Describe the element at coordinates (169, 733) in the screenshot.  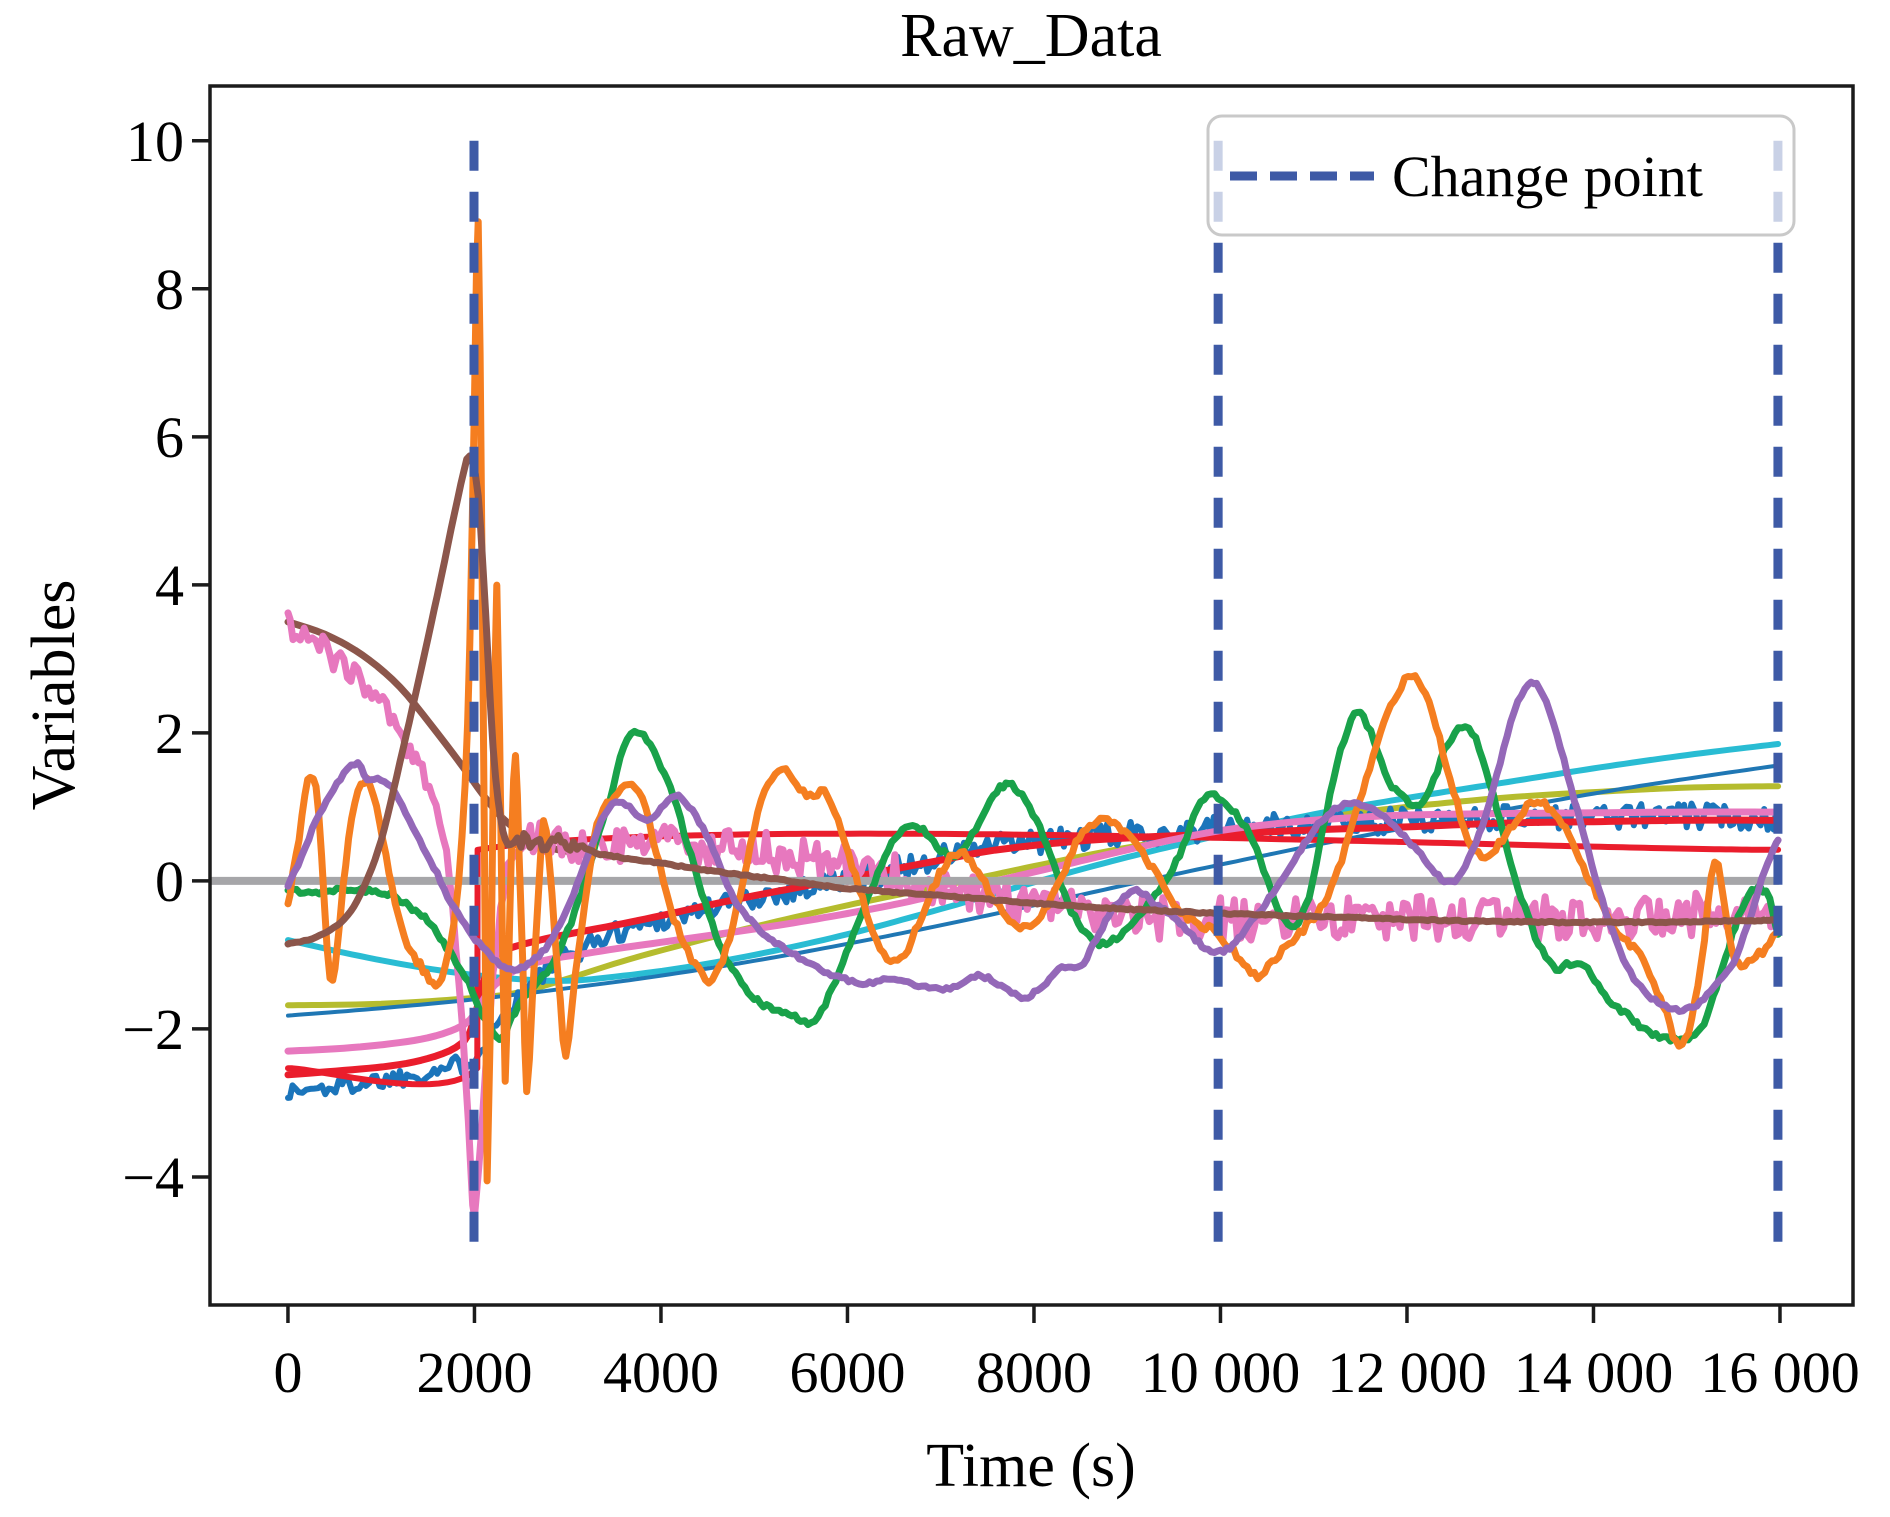
I see `y-tick-label: 2` at that location.